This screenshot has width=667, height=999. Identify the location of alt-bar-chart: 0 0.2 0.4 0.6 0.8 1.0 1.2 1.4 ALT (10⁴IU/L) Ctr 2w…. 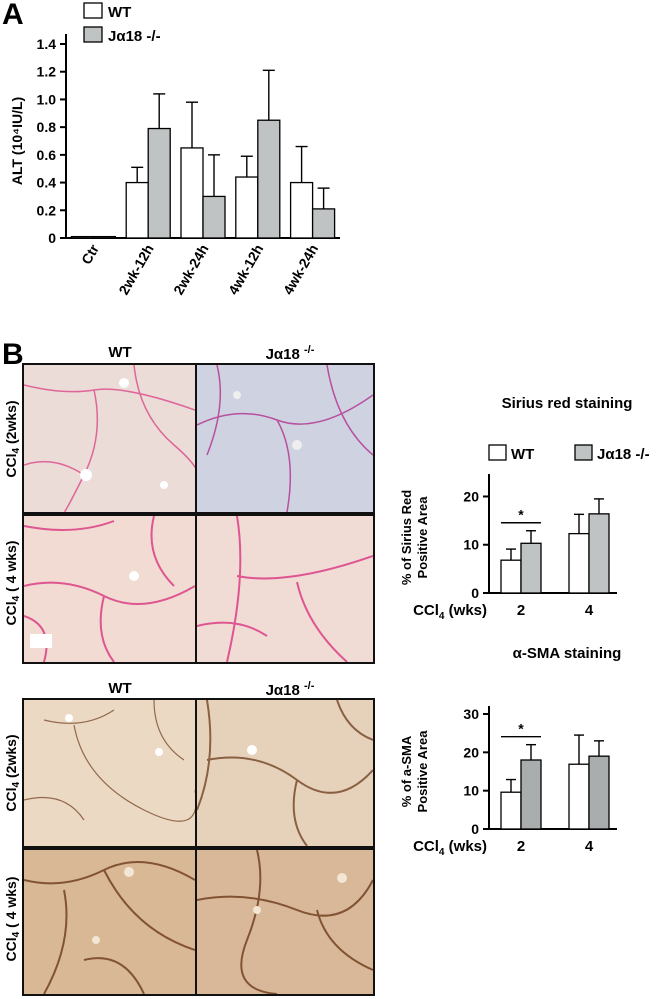
(174, 150).